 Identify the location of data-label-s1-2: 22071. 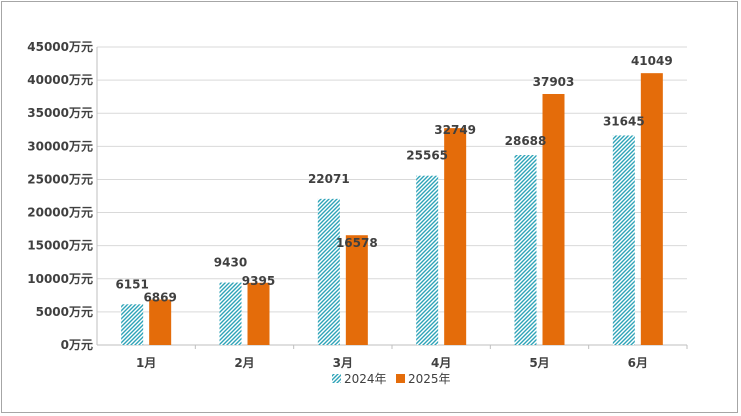
(329, 179).